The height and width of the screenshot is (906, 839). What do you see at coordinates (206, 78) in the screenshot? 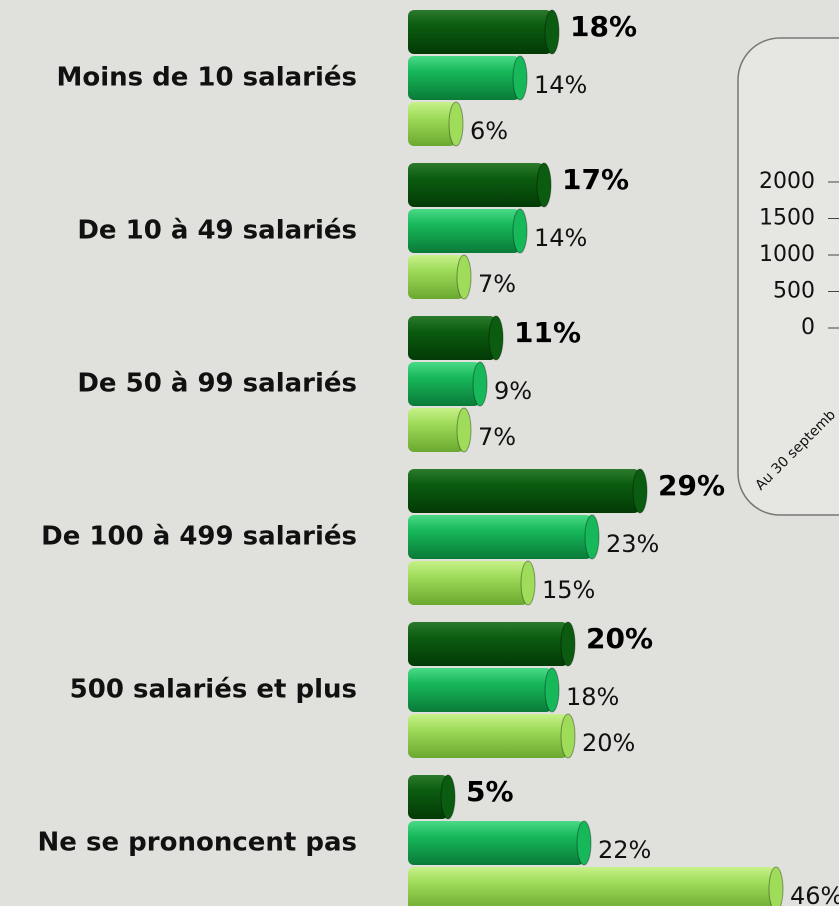
I see `category-label: Moins de 10 salariés` at bounding box center [206, 78].